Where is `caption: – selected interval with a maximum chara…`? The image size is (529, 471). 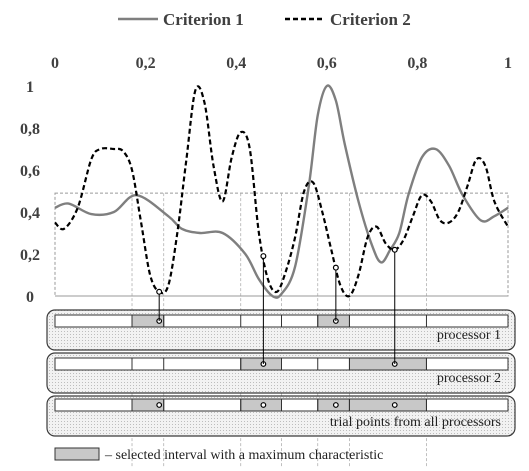 caption: – selected interval with a maximum chara… is located at coordinates (219, 455).